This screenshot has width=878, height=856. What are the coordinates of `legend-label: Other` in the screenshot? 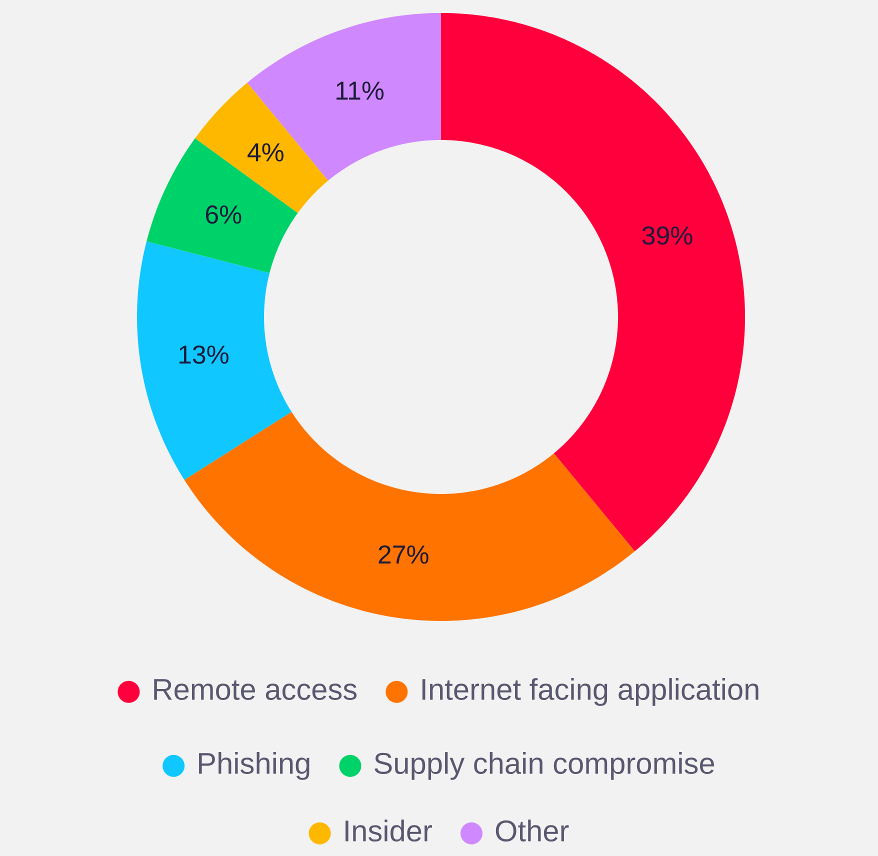 It's located at (532, 831).